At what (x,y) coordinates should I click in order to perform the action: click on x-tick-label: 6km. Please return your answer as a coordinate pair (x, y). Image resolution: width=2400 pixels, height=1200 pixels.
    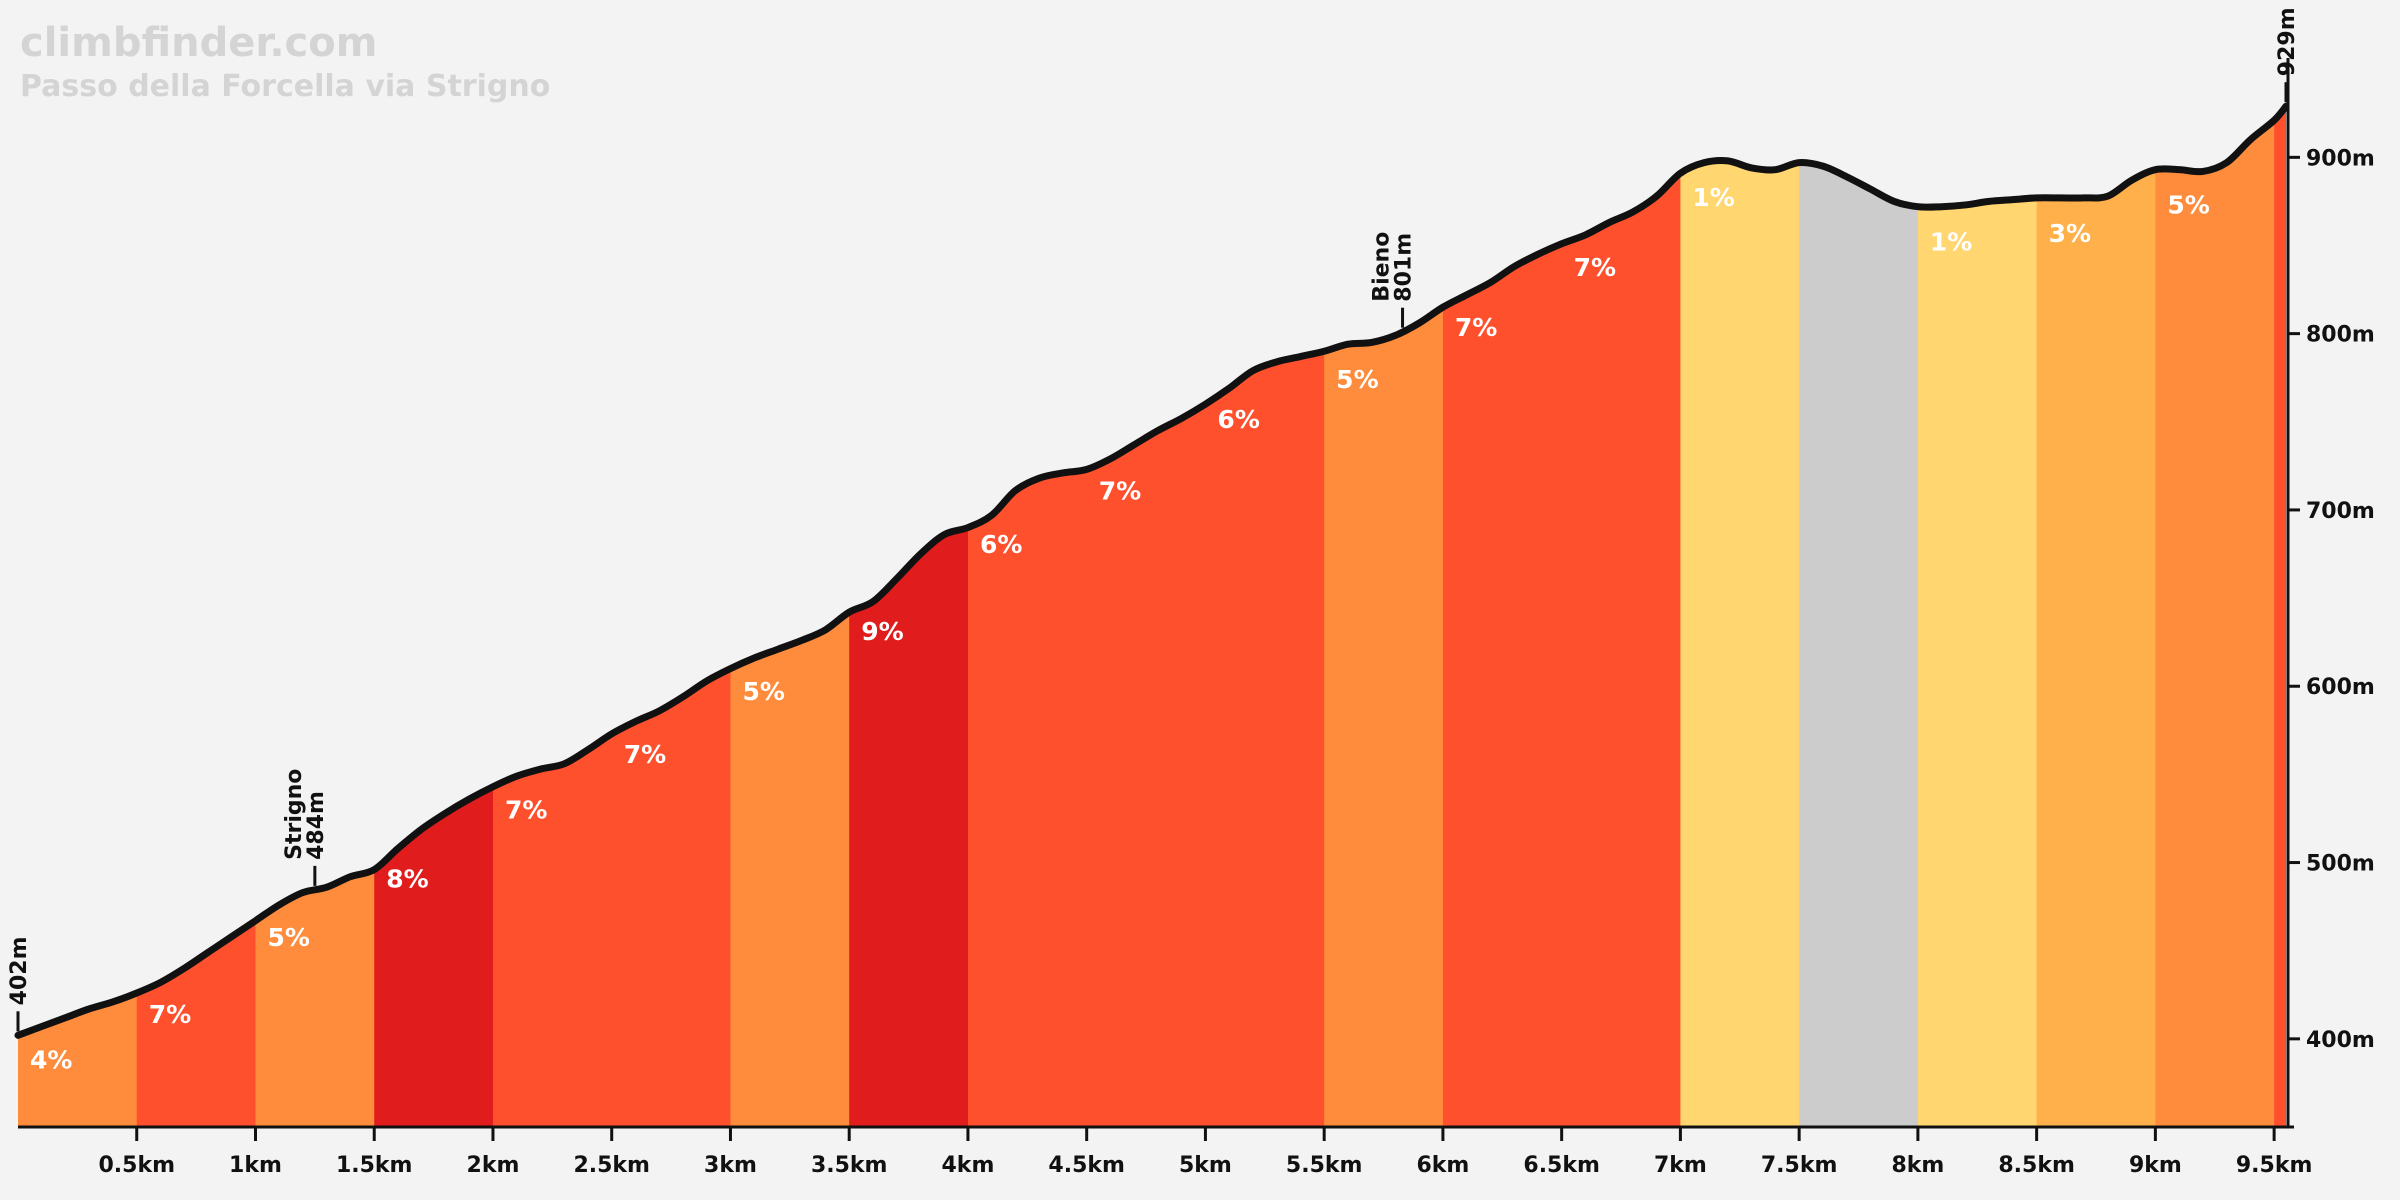
    Looking at the image, I should click on (1442, 1165).